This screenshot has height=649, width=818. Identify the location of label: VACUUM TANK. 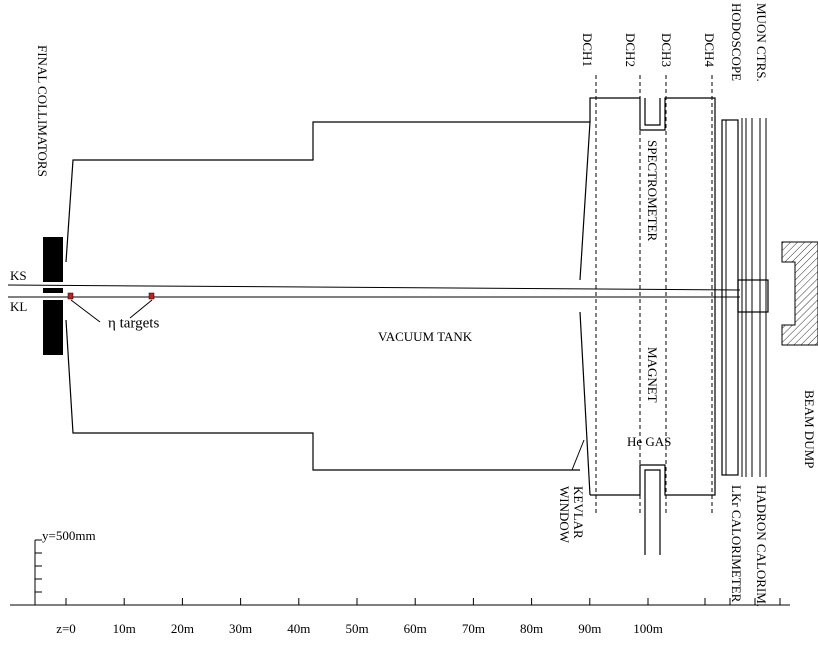
(425, 336).